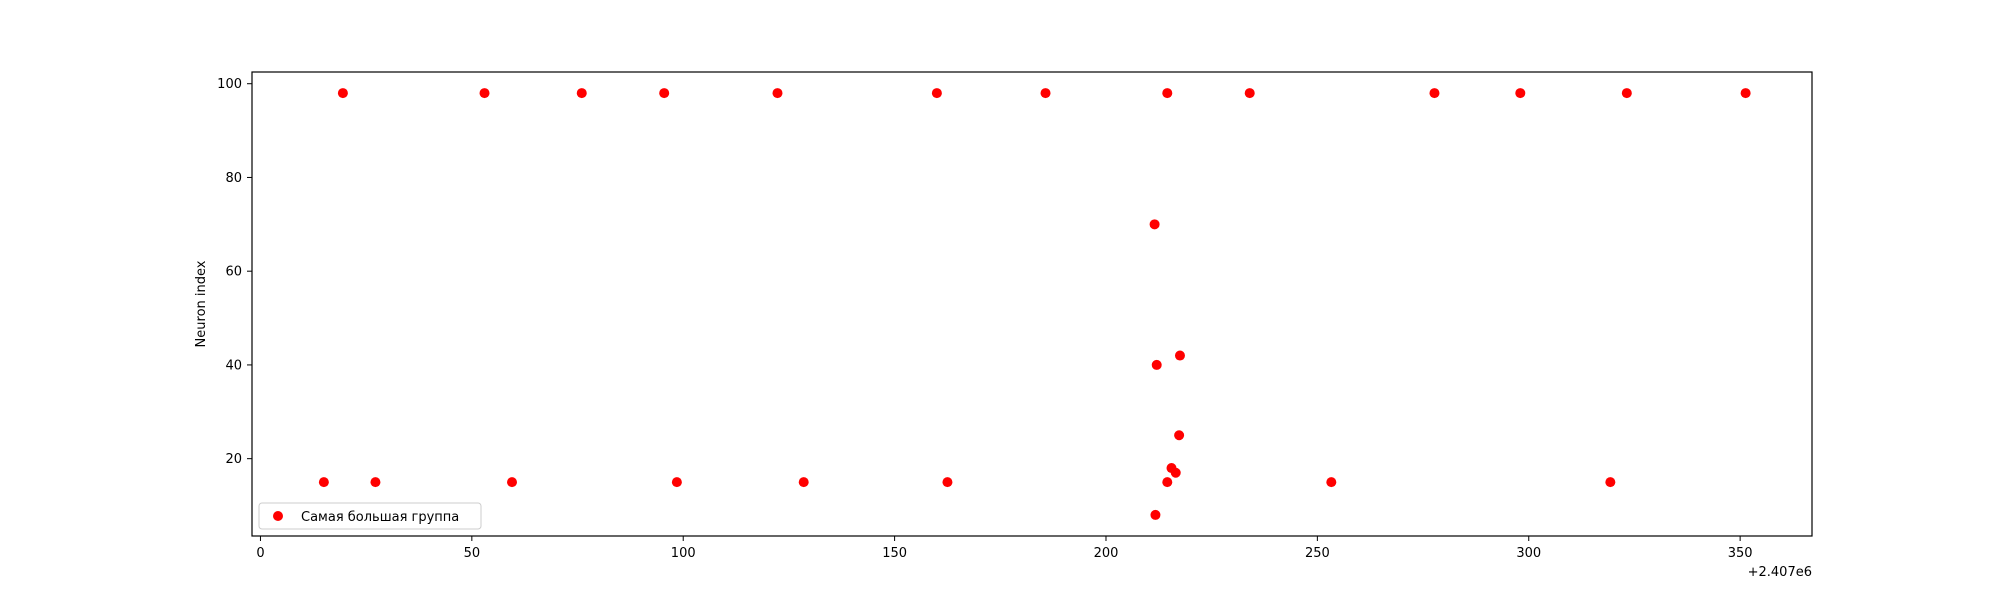 The height and width of the screenshot is (600, 2000). Describe the element at coordinates (229, 84) in the screenshot. I see `y-tick-label: 100` at that location.